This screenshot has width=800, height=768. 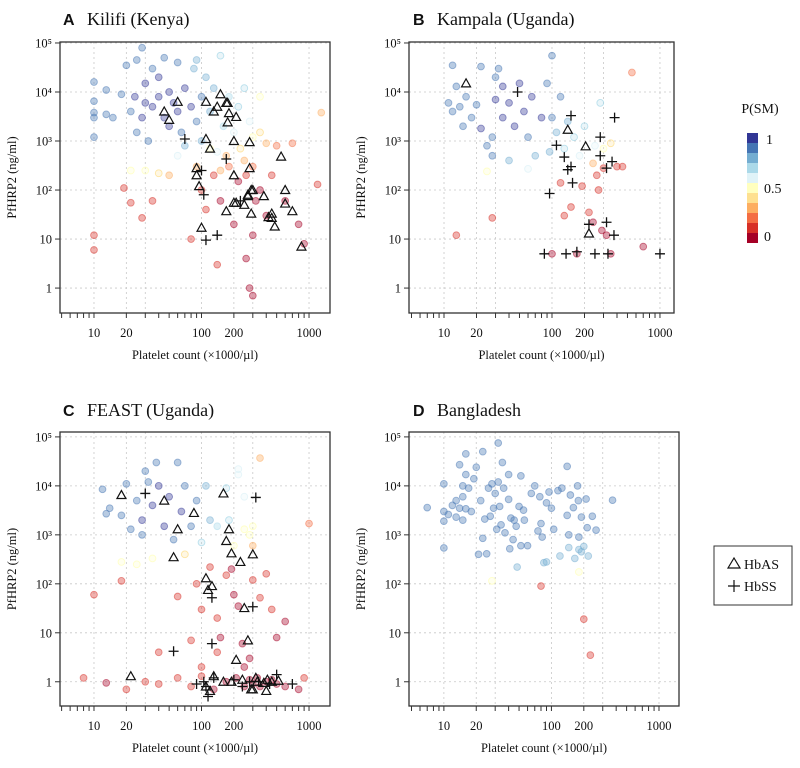 What do you see at coordinates (392, 486) in the screenshot?
I see `y-tick-label: 10⁴` at bounding box center [392, 486].